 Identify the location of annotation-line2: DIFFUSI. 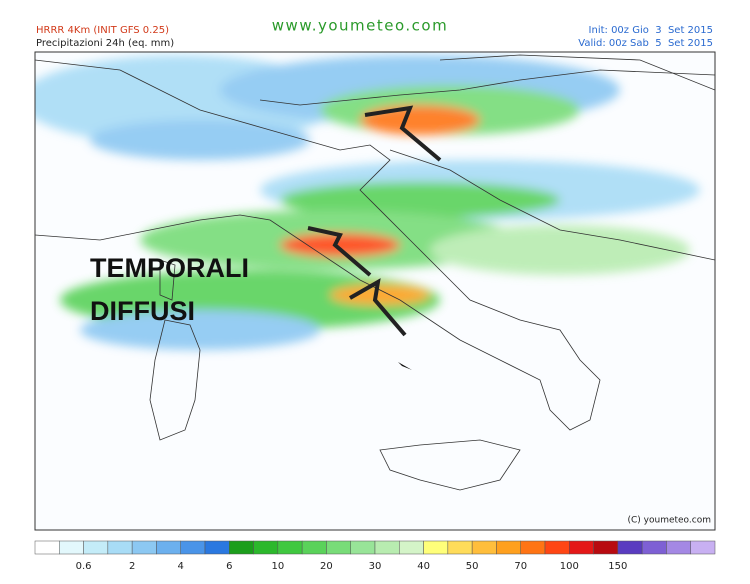
(142, 311).